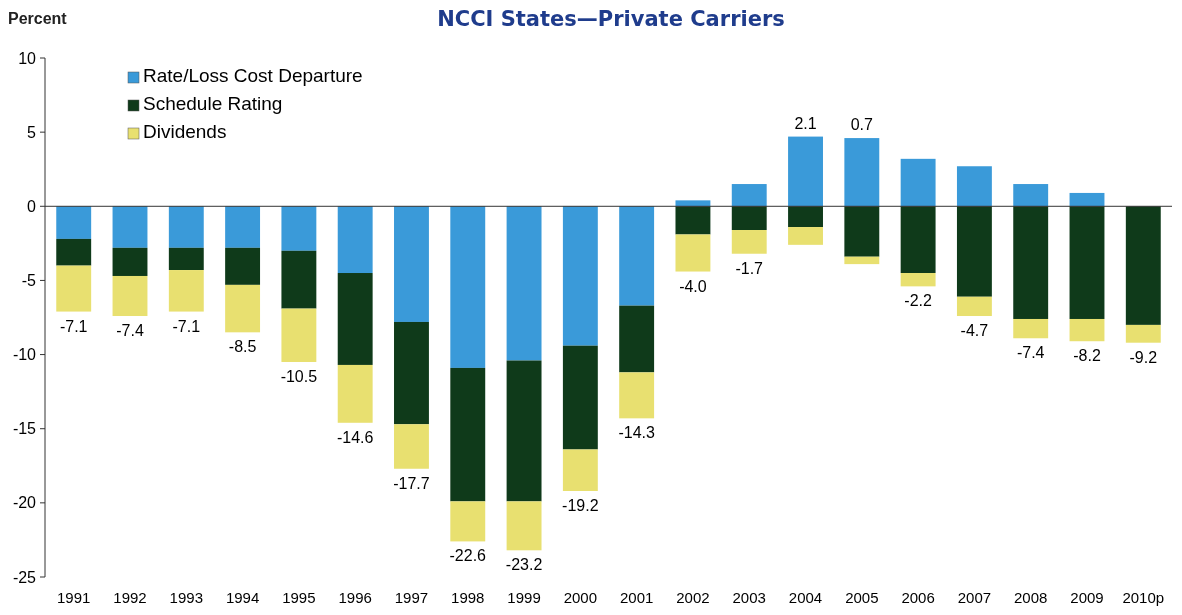 This screenshot has height=615, width=1182. What do you see at coordinates (693, 286) in the screenshot?
I see `total-label: -4.0` at bounding box center [693, 286].